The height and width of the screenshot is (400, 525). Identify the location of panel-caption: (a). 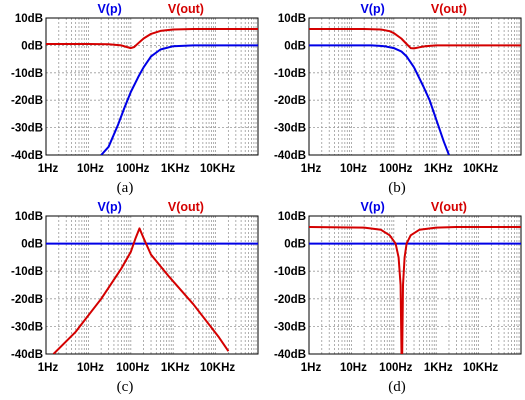
(125, 188).